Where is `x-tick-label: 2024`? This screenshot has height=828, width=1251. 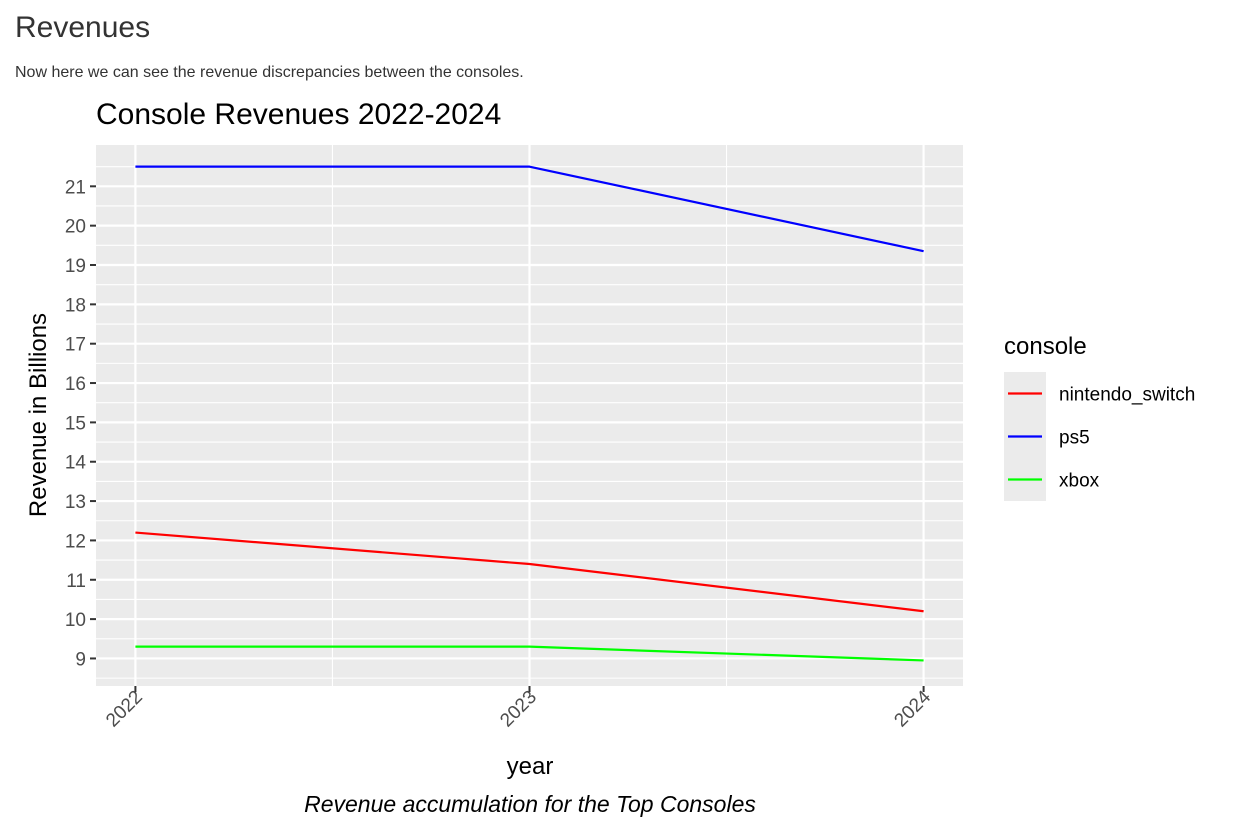 x-tick-label: 2024 is located at coordinates (912, 708).